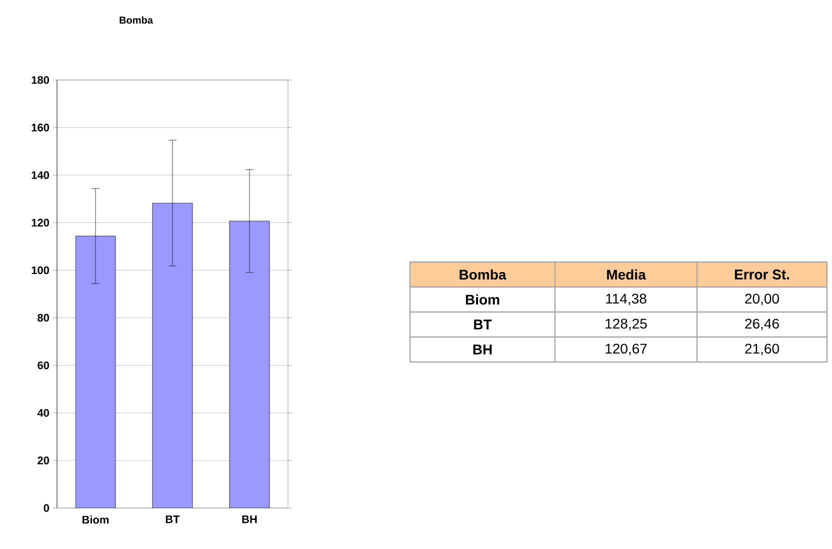  I want to click on x-tick-label: BH, so click(249, 520).